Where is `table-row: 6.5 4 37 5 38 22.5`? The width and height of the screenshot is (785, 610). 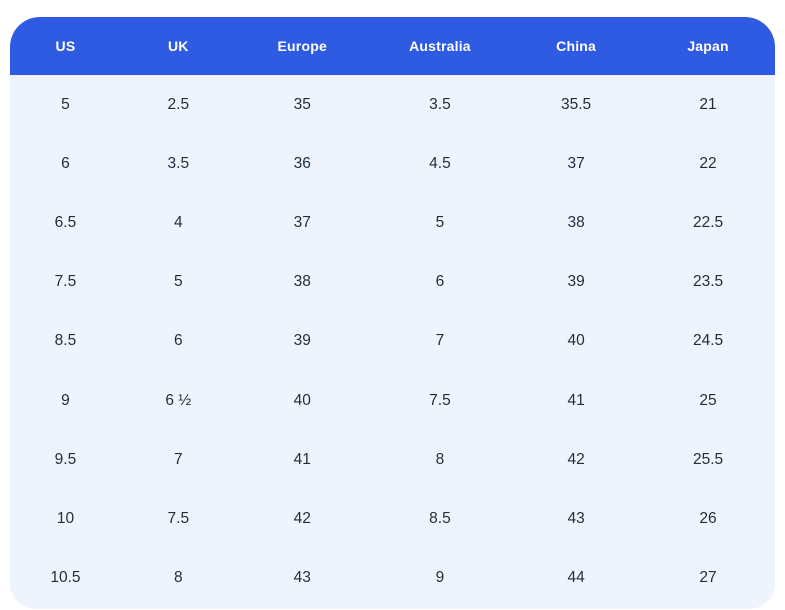 table-row: 6.5 4 37 5 38 22.5 is located at coordinates (392, 222).